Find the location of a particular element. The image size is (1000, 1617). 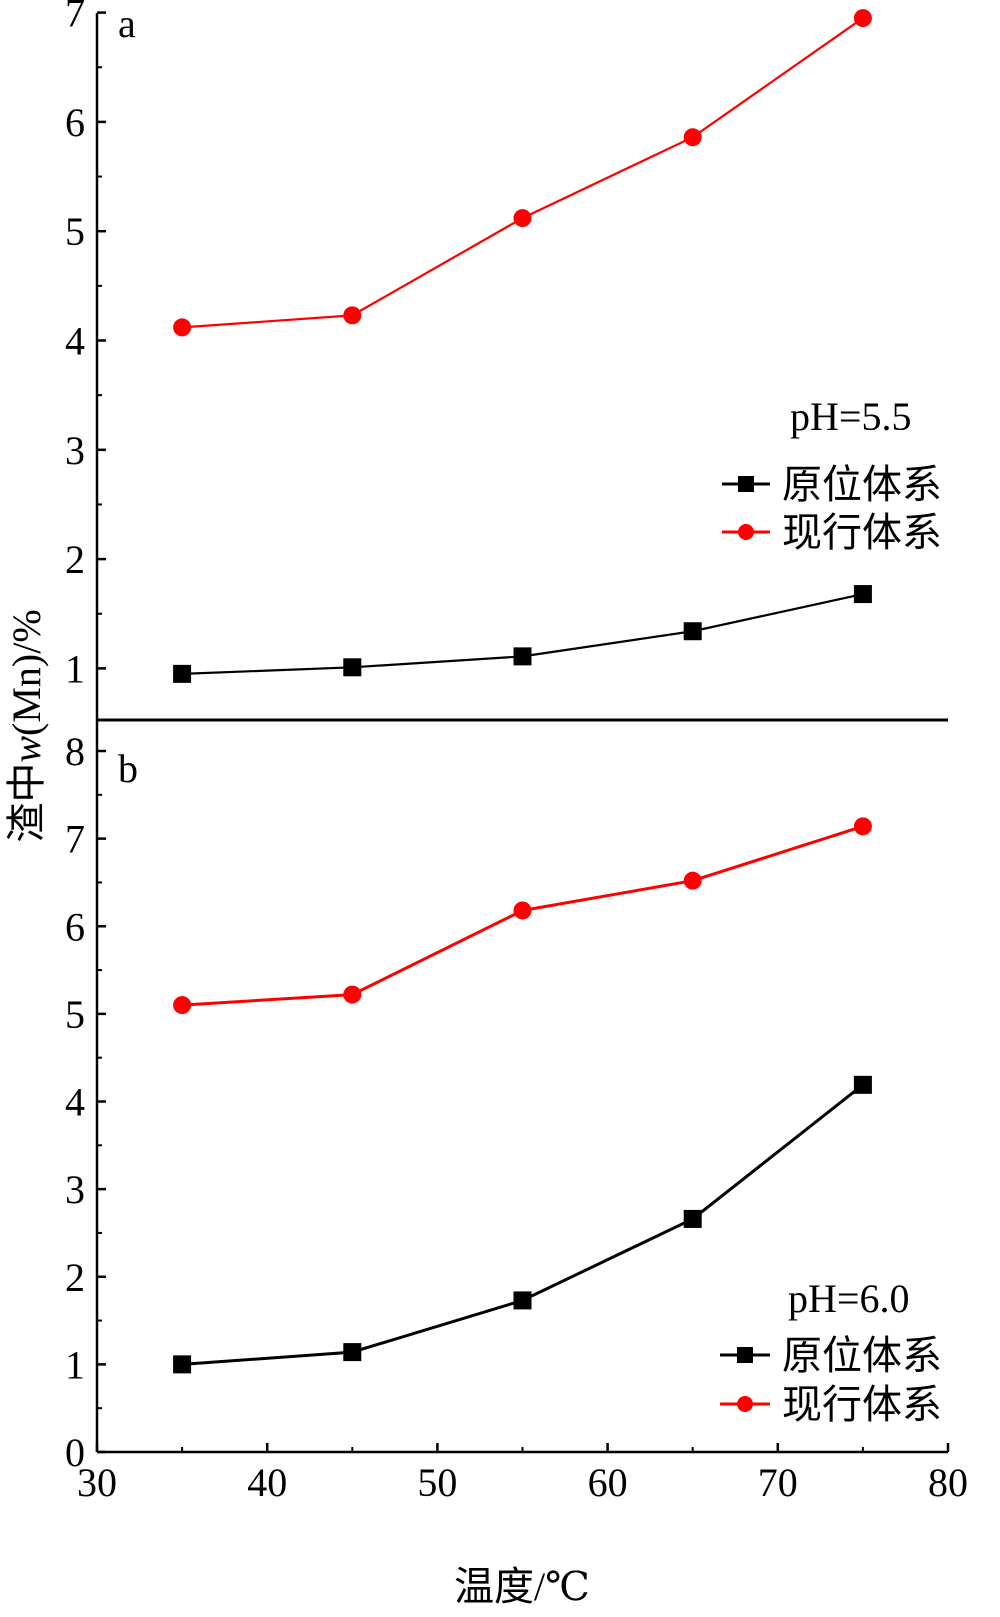

series-line-current is located at coordinates (523, 173).